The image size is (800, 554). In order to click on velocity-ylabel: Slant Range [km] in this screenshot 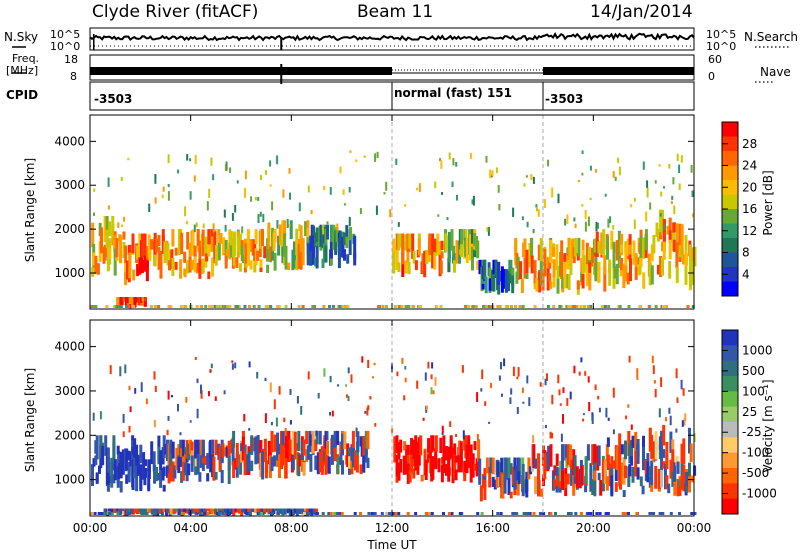, I will do `click(30, 420)`.